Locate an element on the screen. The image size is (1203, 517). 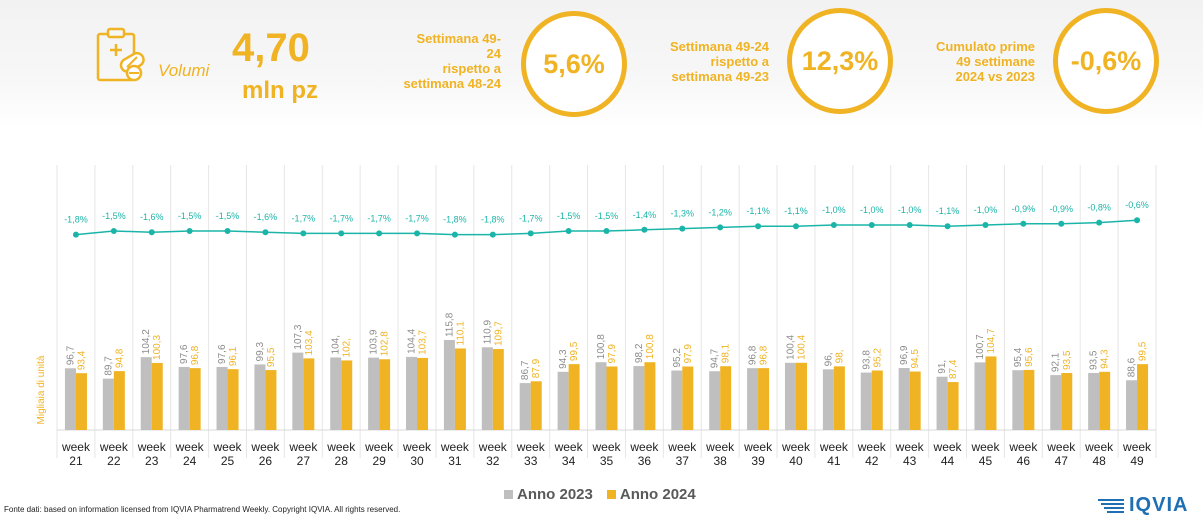
bar-label-2023: 99,3 is located at coordinates (260, 352).